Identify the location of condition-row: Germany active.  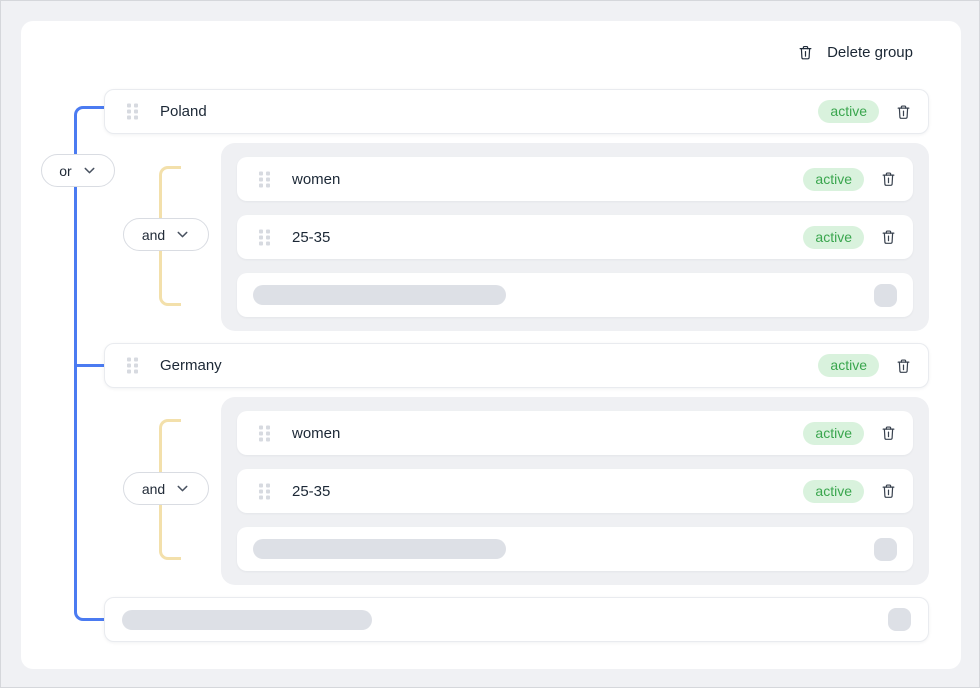
(516, 365).